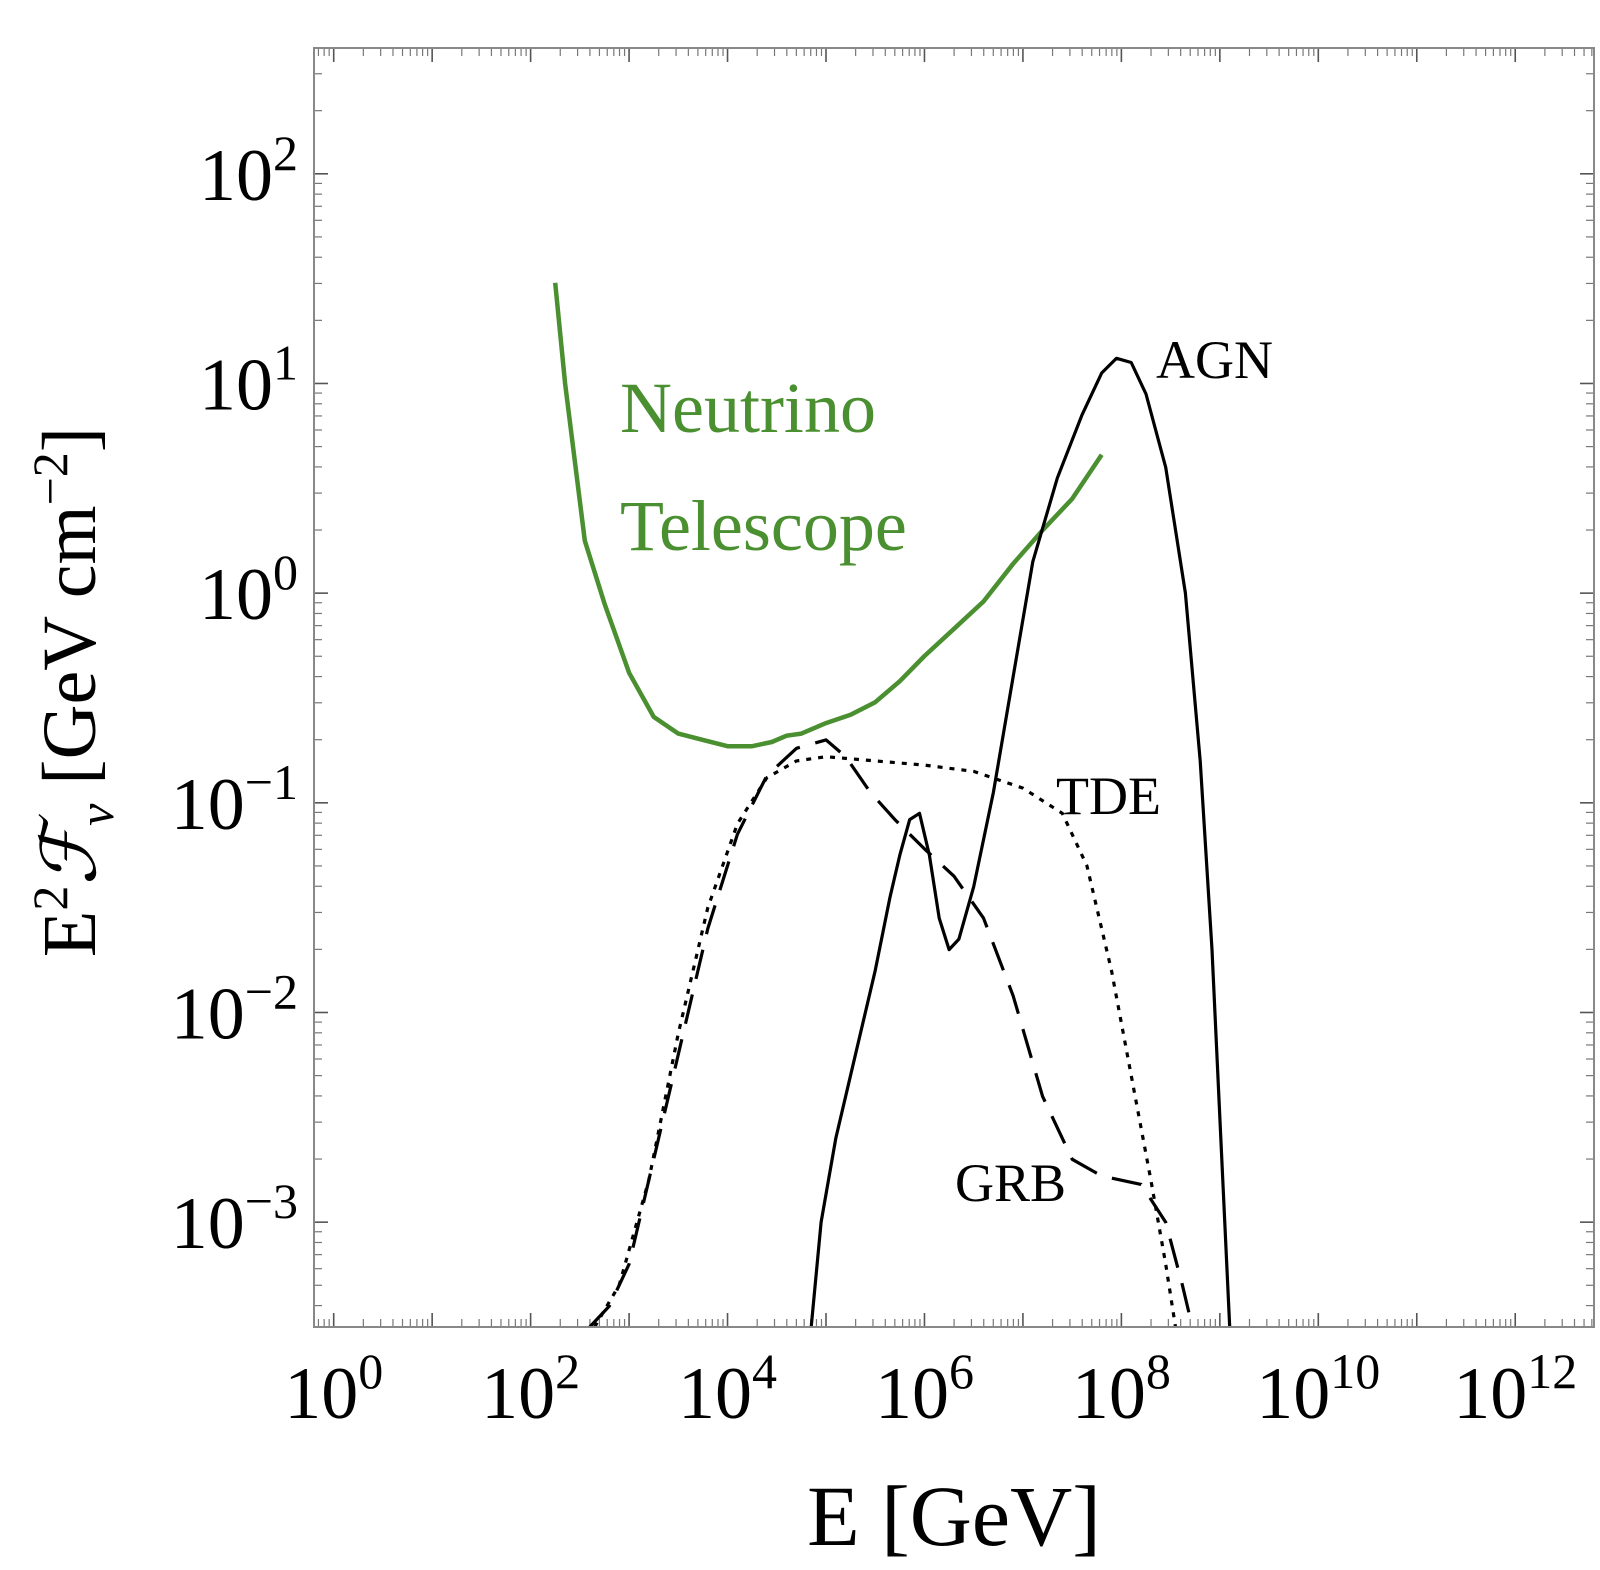 This screenshot has width=1600, height=1570. I want to click on x-tick-label: 10⁸, so click(1121, 1389).